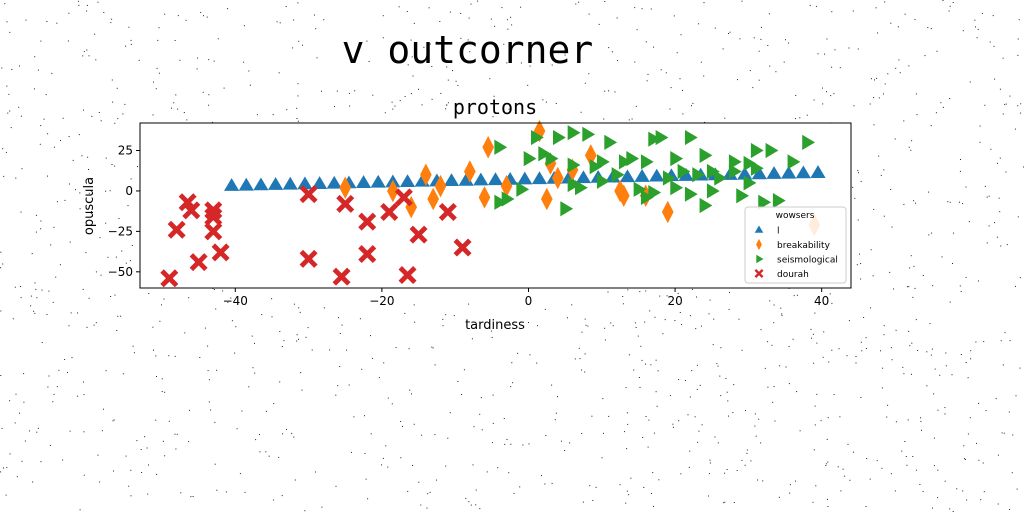  What do you see at coordinates (526, 298) in the screenshot?
I see `x-axis: −40 −20 0 20 40` at bounding box center [526, 298].